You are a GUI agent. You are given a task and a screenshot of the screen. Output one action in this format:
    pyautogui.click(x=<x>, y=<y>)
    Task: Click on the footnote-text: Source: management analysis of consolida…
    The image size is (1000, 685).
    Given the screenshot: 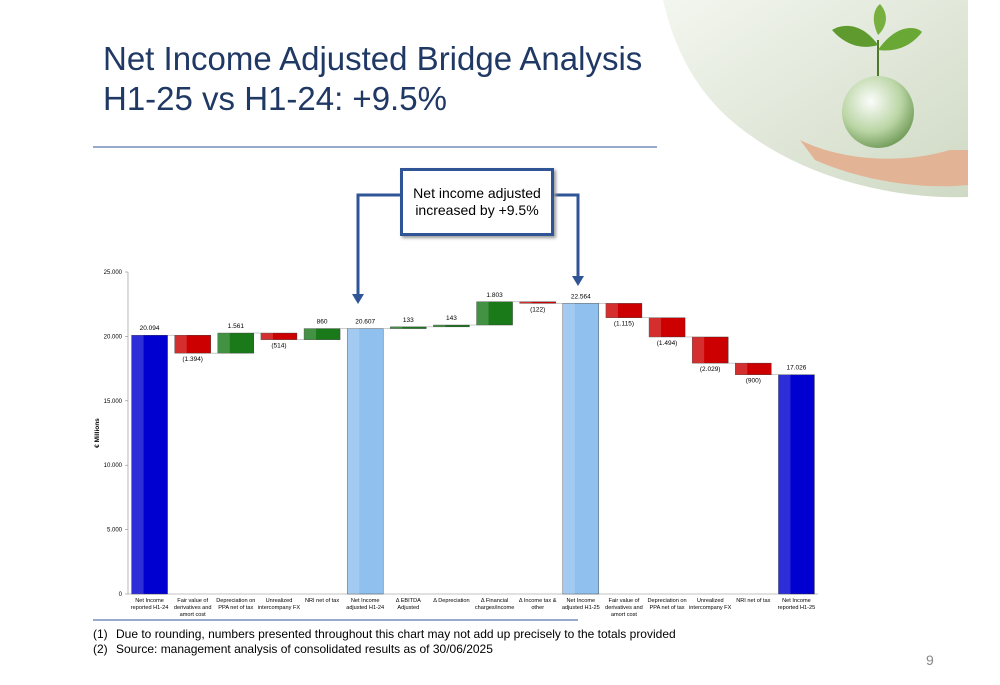 What is the action you would take?
    pyautogui.click(x=304, y=649)
    